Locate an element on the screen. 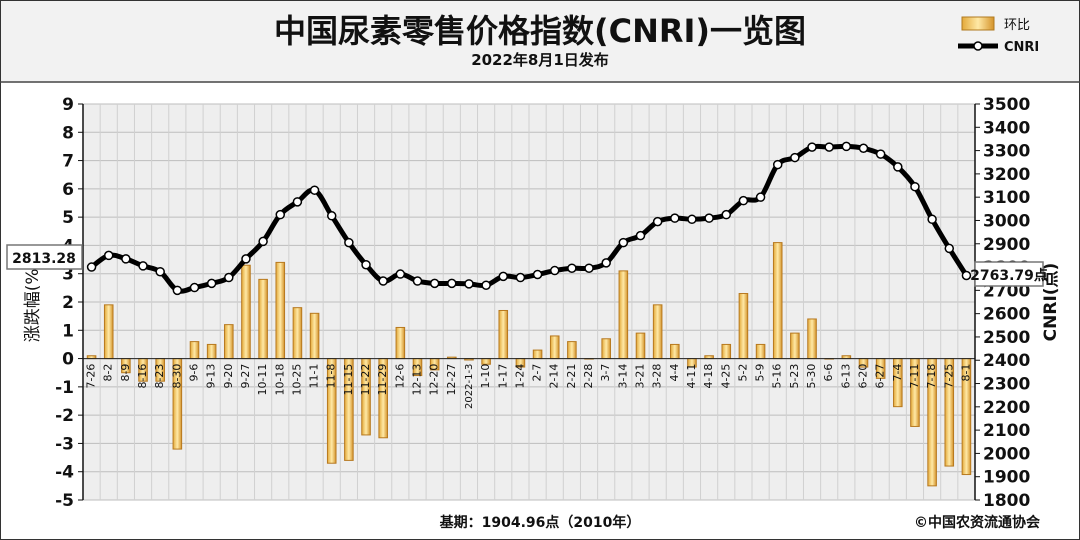 The height and width of the screenshot is (540, 1080). right-tick-label: 3000 is located at coordinates (1006, 221).